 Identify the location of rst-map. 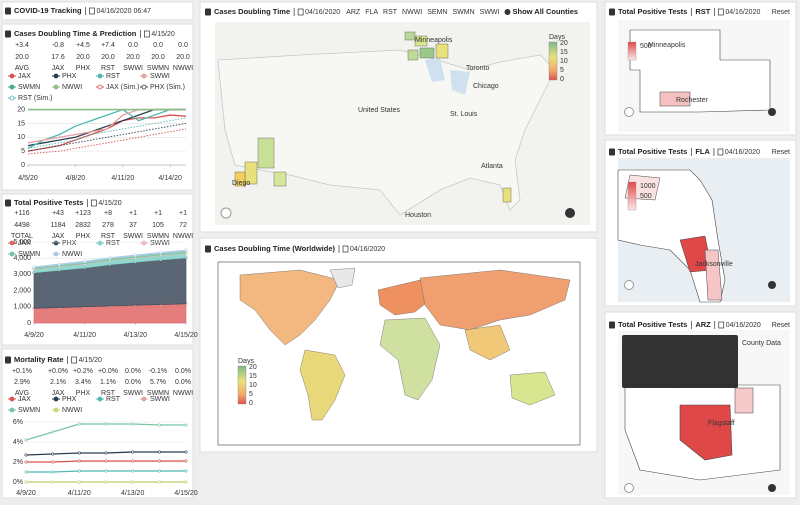
(704, 76).